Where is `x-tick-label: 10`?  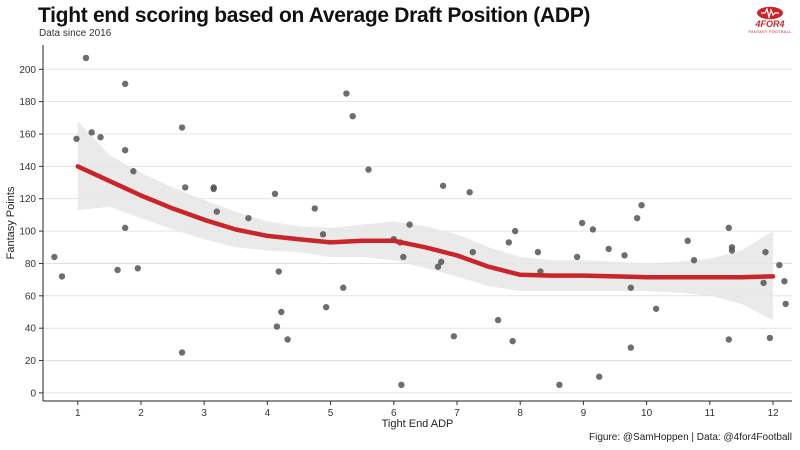 x-tick-label: 10 is located at coordinates (647, 413).